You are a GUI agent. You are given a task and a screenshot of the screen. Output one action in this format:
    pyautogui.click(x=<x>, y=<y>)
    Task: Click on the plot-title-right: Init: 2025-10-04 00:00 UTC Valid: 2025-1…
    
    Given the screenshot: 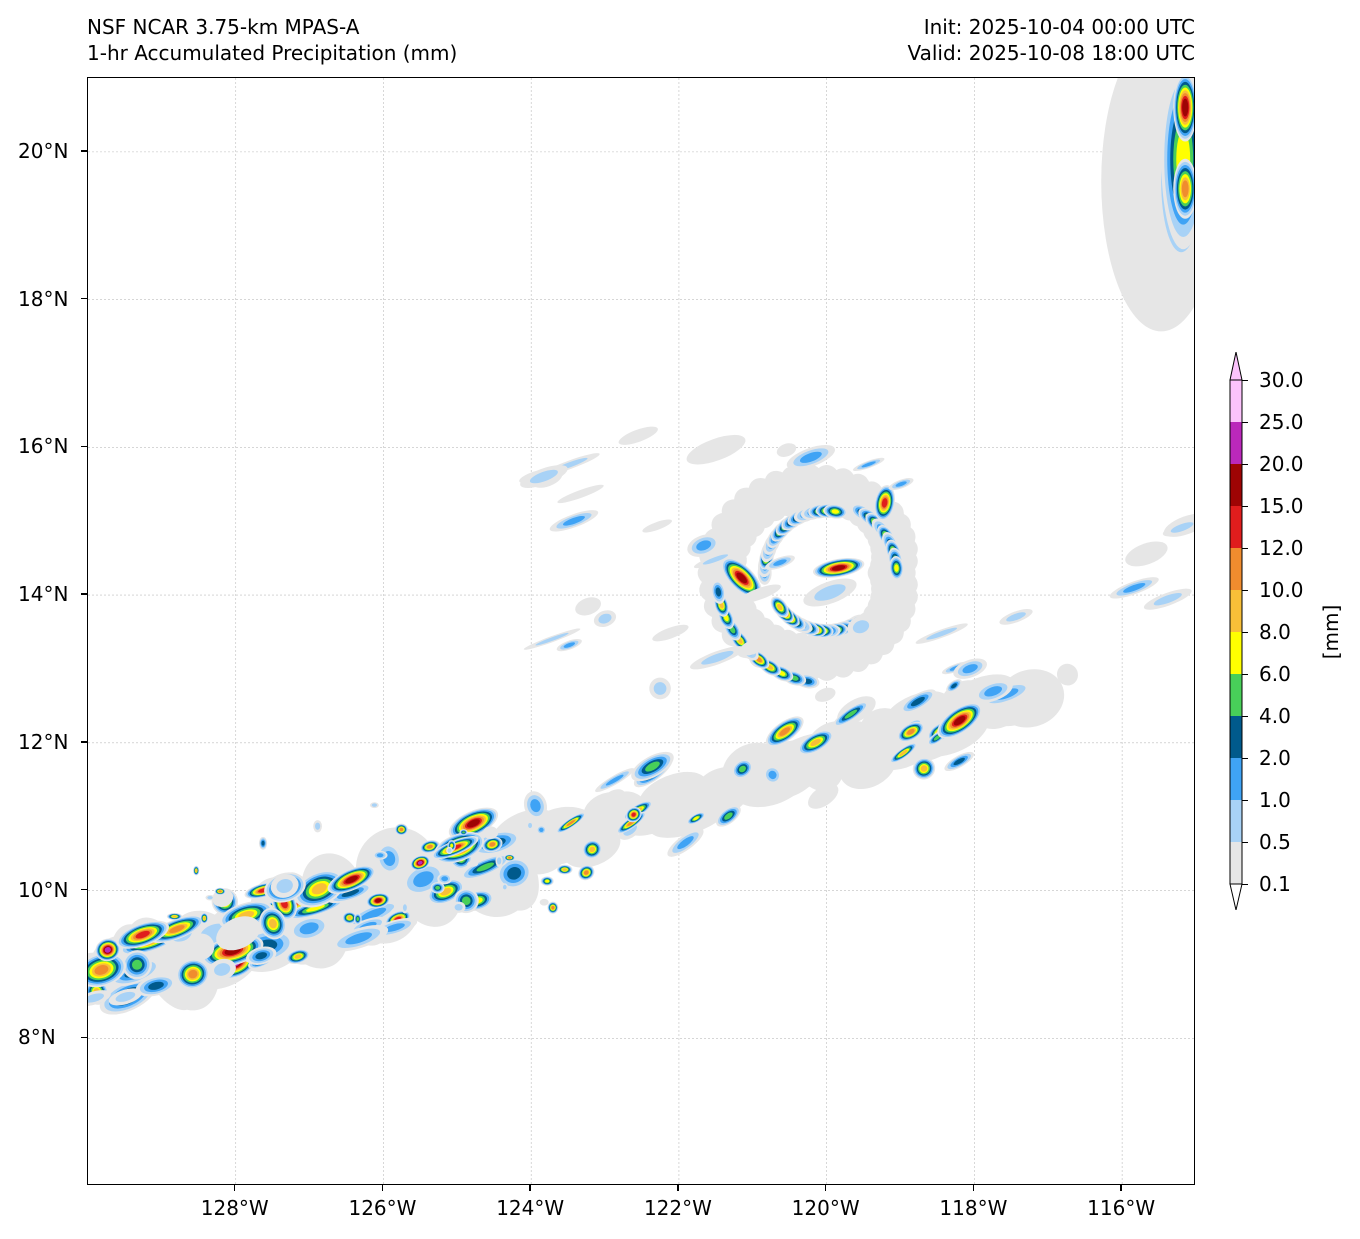 What is the action you would take?
    pyautogui.click(x=1051, y=40)
    